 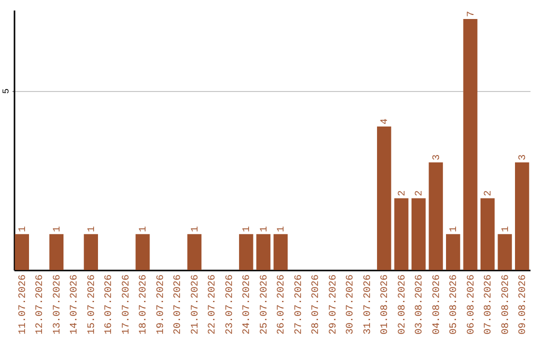 What do you see at coordinates (524, 304) in the screenshot?
I see `x-tick-label: 09.08.2026` at bounding box center [524, 304].